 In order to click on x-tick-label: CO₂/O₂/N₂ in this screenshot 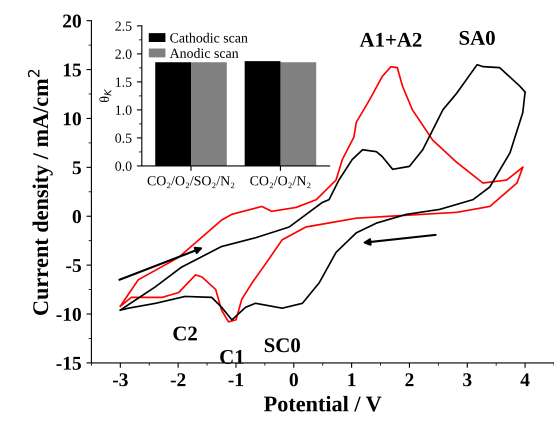, I will do `click(280, 182)`.